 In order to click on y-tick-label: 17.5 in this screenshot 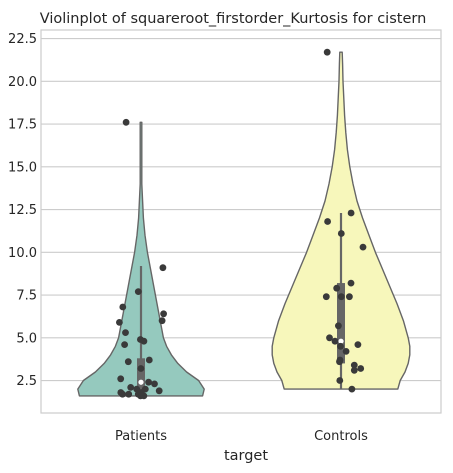, I will do `click(22, 125)`.